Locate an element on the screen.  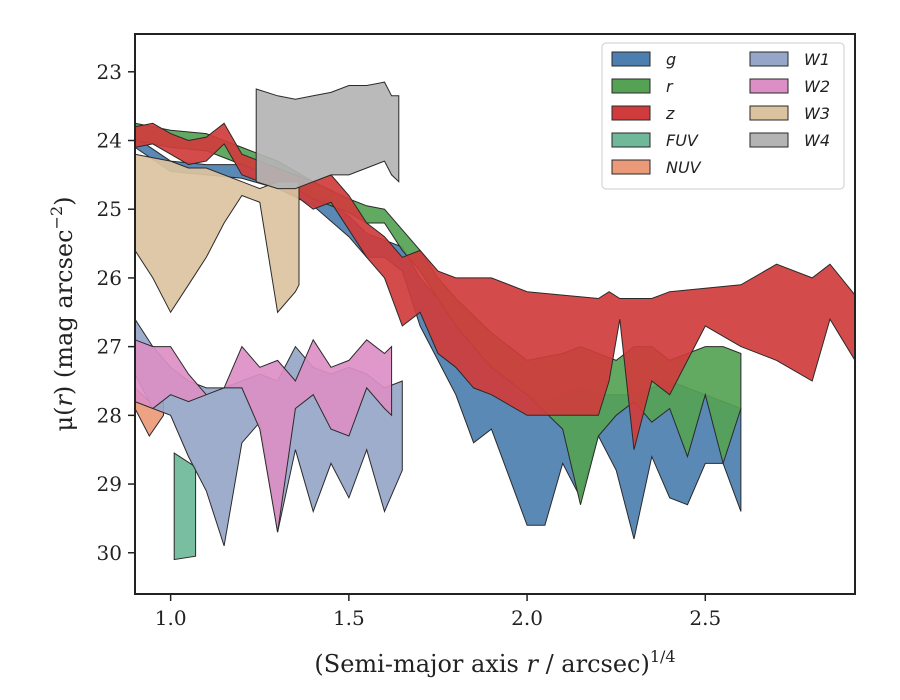
x-axis-title-main: (Semi-major axis is located at coordinates (420, 664).